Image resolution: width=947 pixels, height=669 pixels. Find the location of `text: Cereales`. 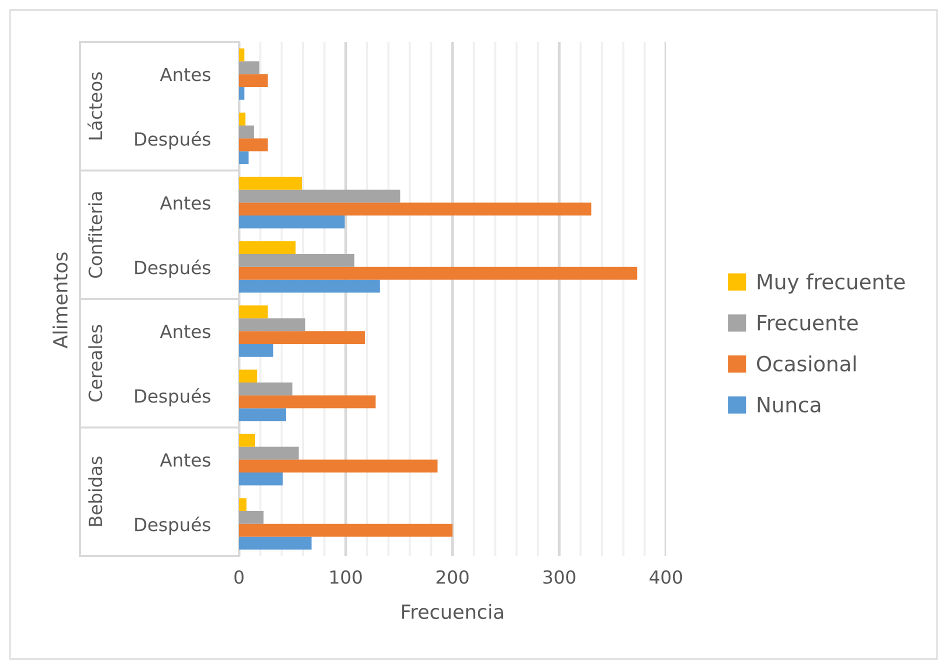

text: Cereales is located at coordinates (95, 363).